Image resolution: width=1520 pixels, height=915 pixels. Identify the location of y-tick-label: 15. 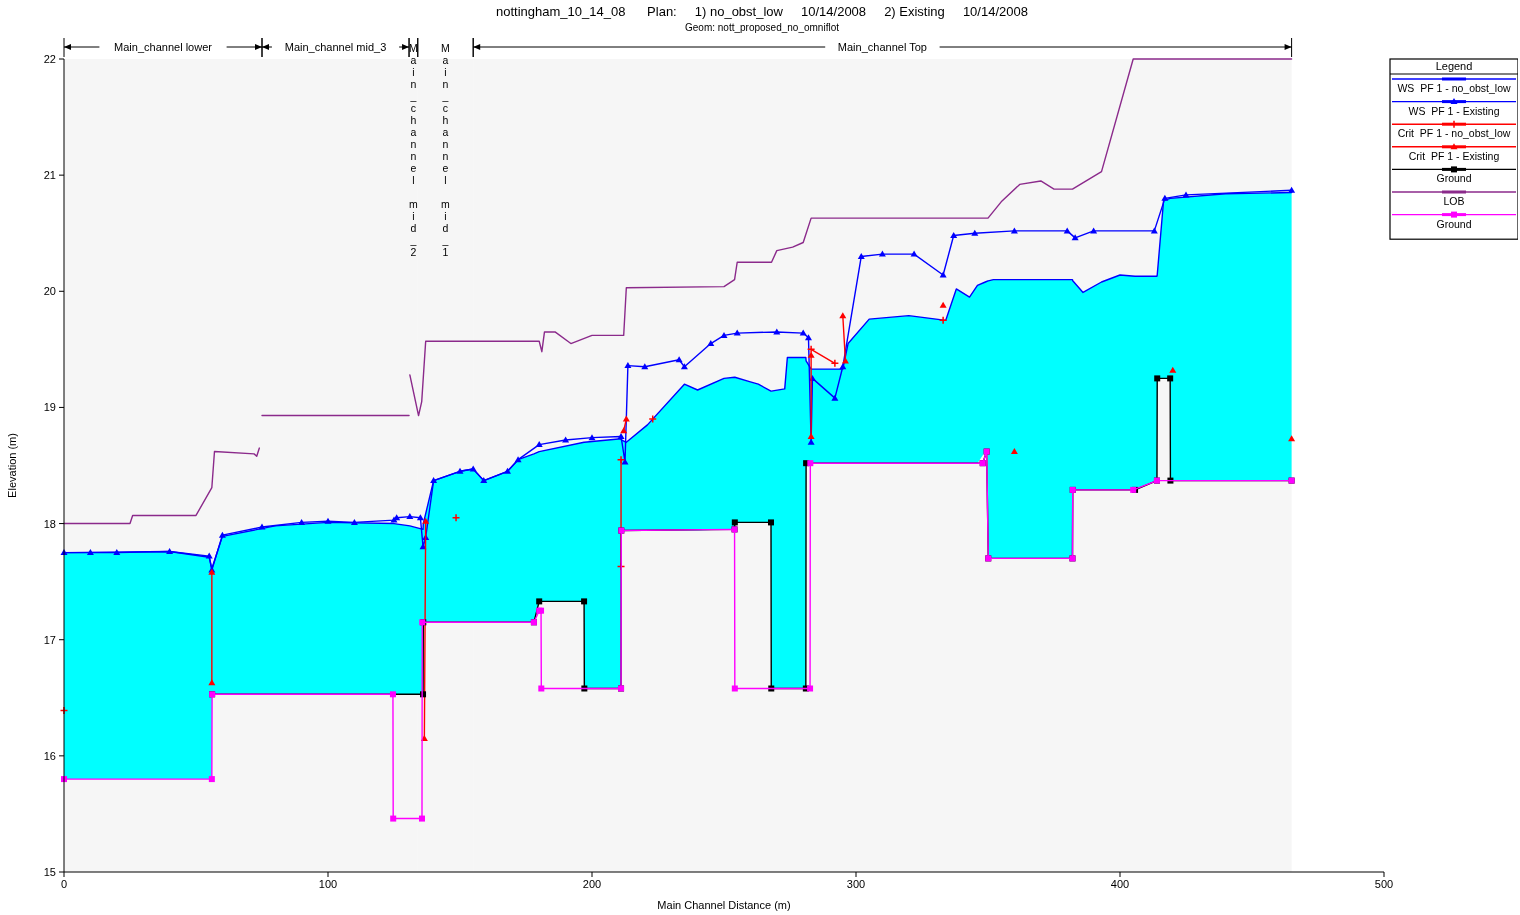
(49, 872).